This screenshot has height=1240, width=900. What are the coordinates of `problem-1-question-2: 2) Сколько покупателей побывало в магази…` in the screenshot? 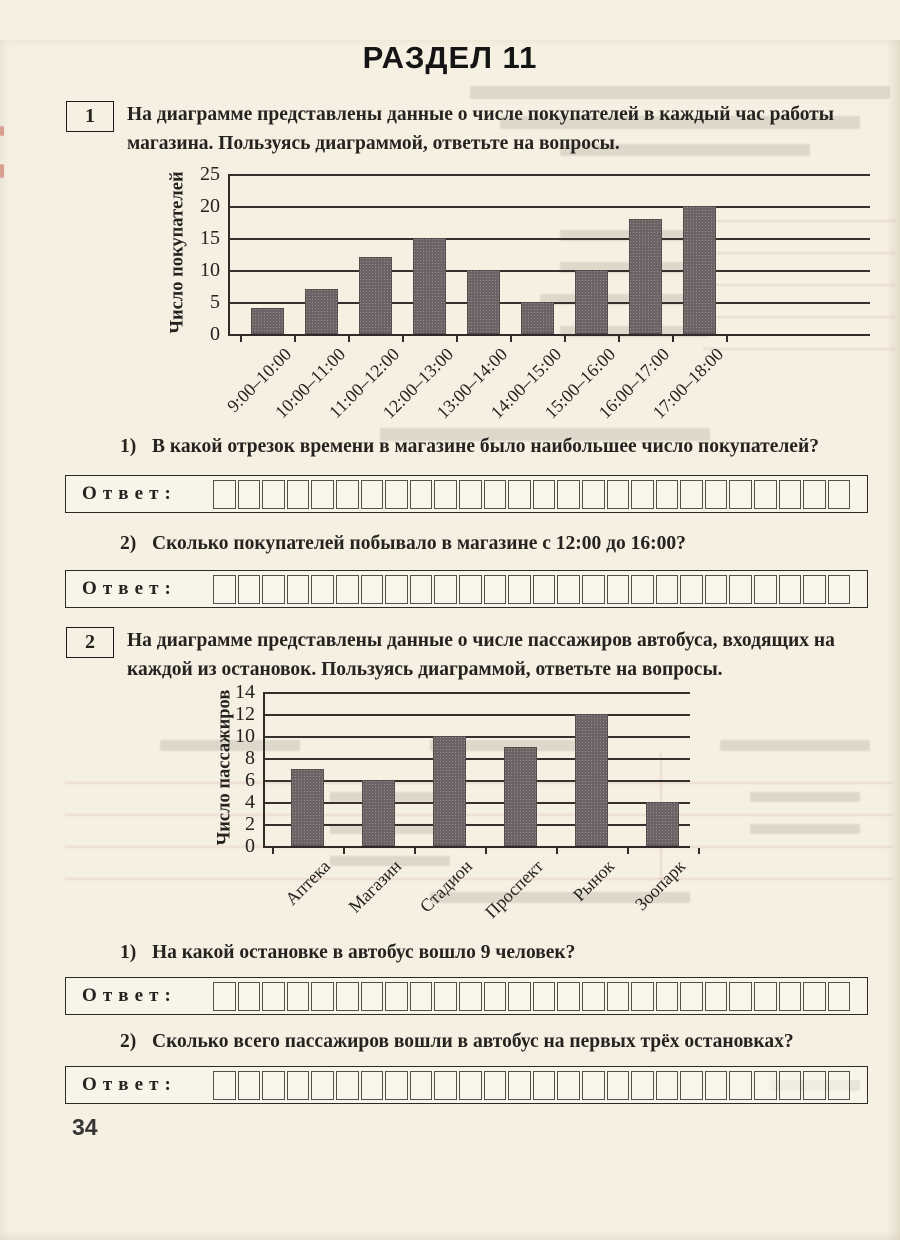 It's located at (492, 543).